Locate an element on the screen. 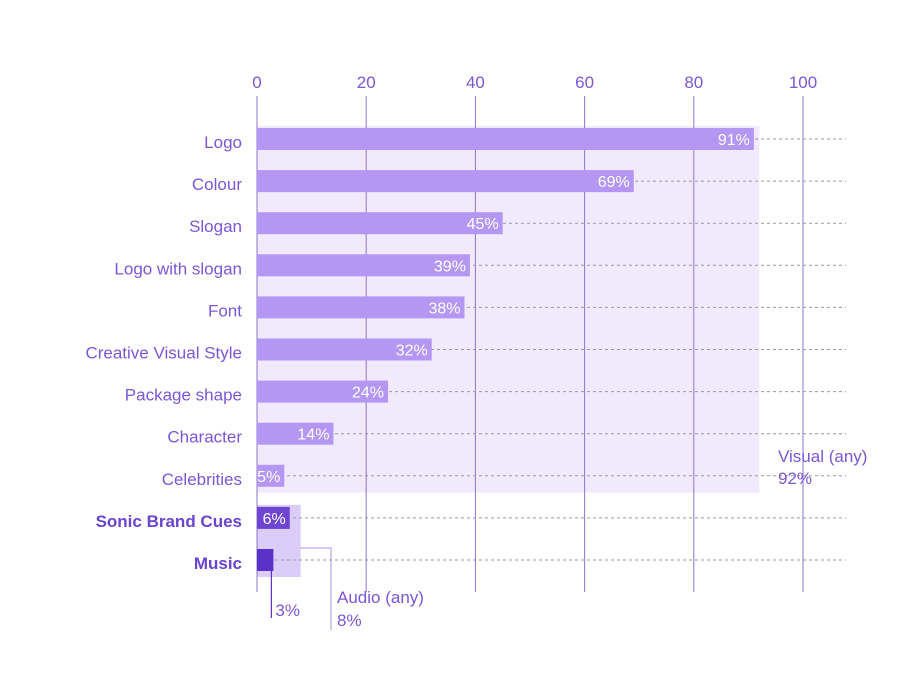  bar-celebrities is located at coordinates (271, 475).